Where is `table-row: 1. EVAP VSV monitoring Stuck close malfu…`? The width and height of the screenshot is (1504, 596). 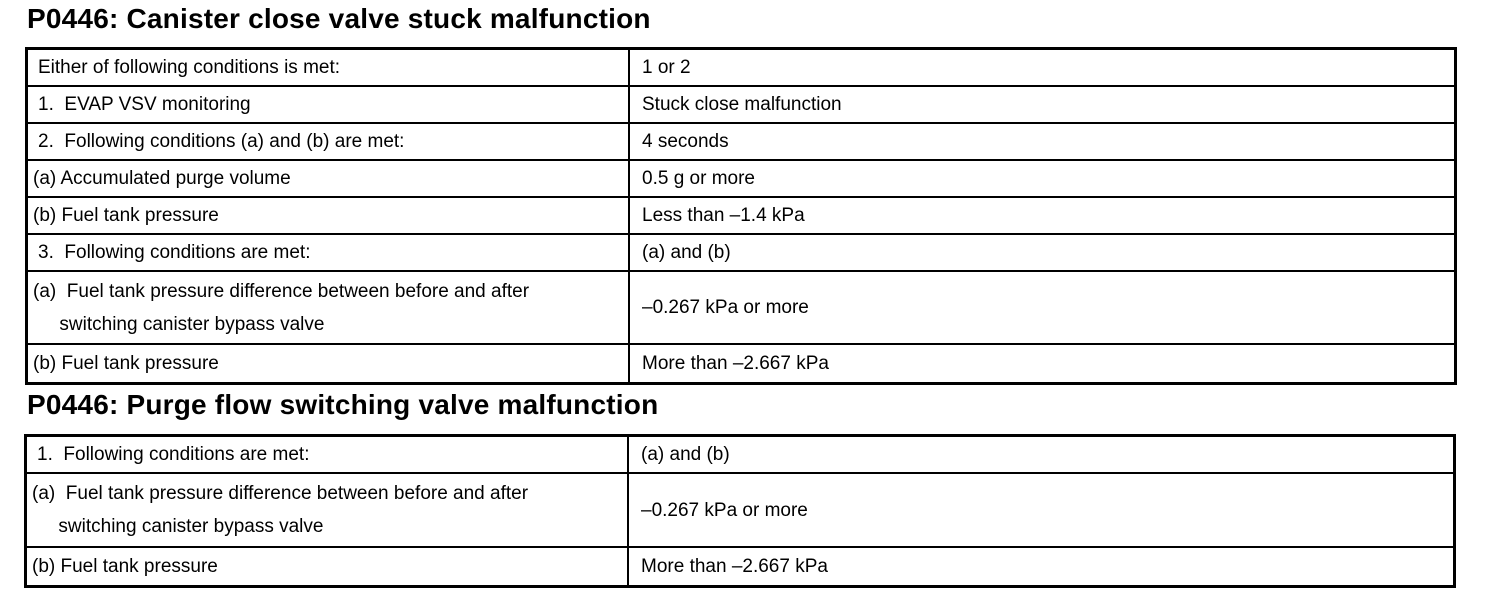 table-row: 1. EVAP VSV monitoring Stuck close malfu… is located at coordinates (741, 105).